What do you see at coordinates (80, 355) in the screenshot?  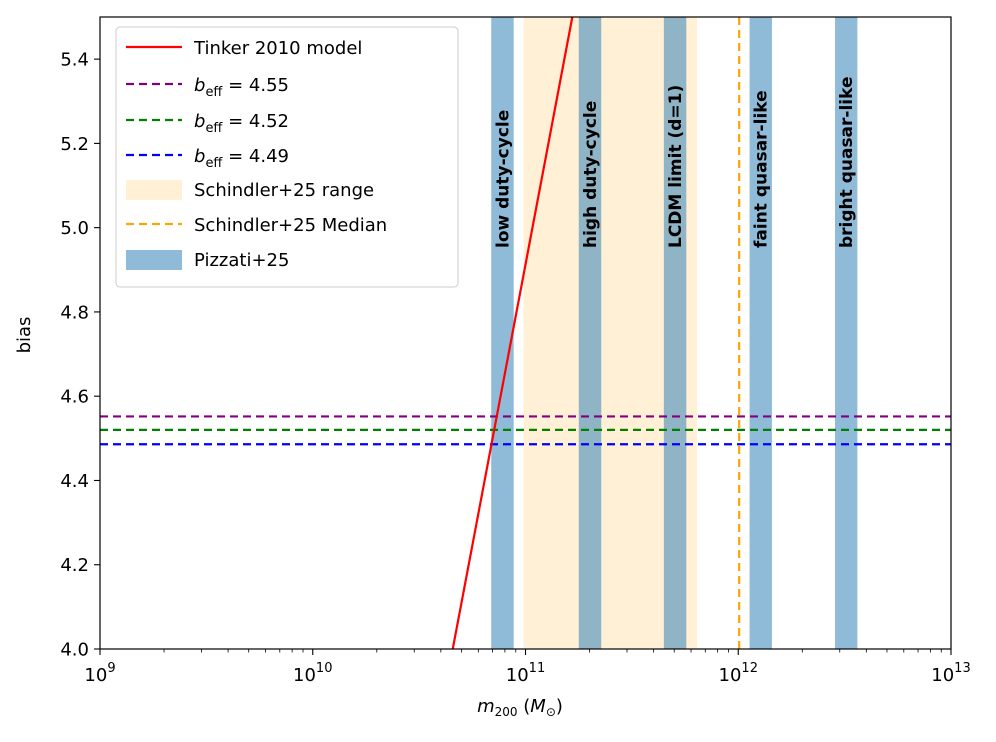 I see `y-axis: 4.0 4.2 4.4 4.6 4.8 5.0 5.2 5.4` at bounding box center [80, 355].